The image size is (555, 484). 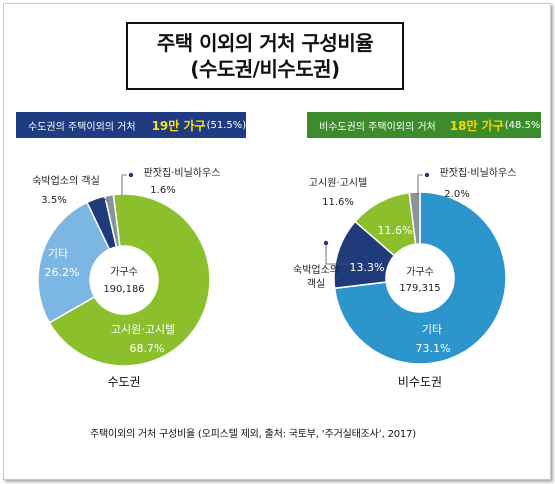 What do you see at coordinates (226, 125) in the screenshot?
I see `banner-capital-pct: (51.5%)` at bounding box center [226, 125].